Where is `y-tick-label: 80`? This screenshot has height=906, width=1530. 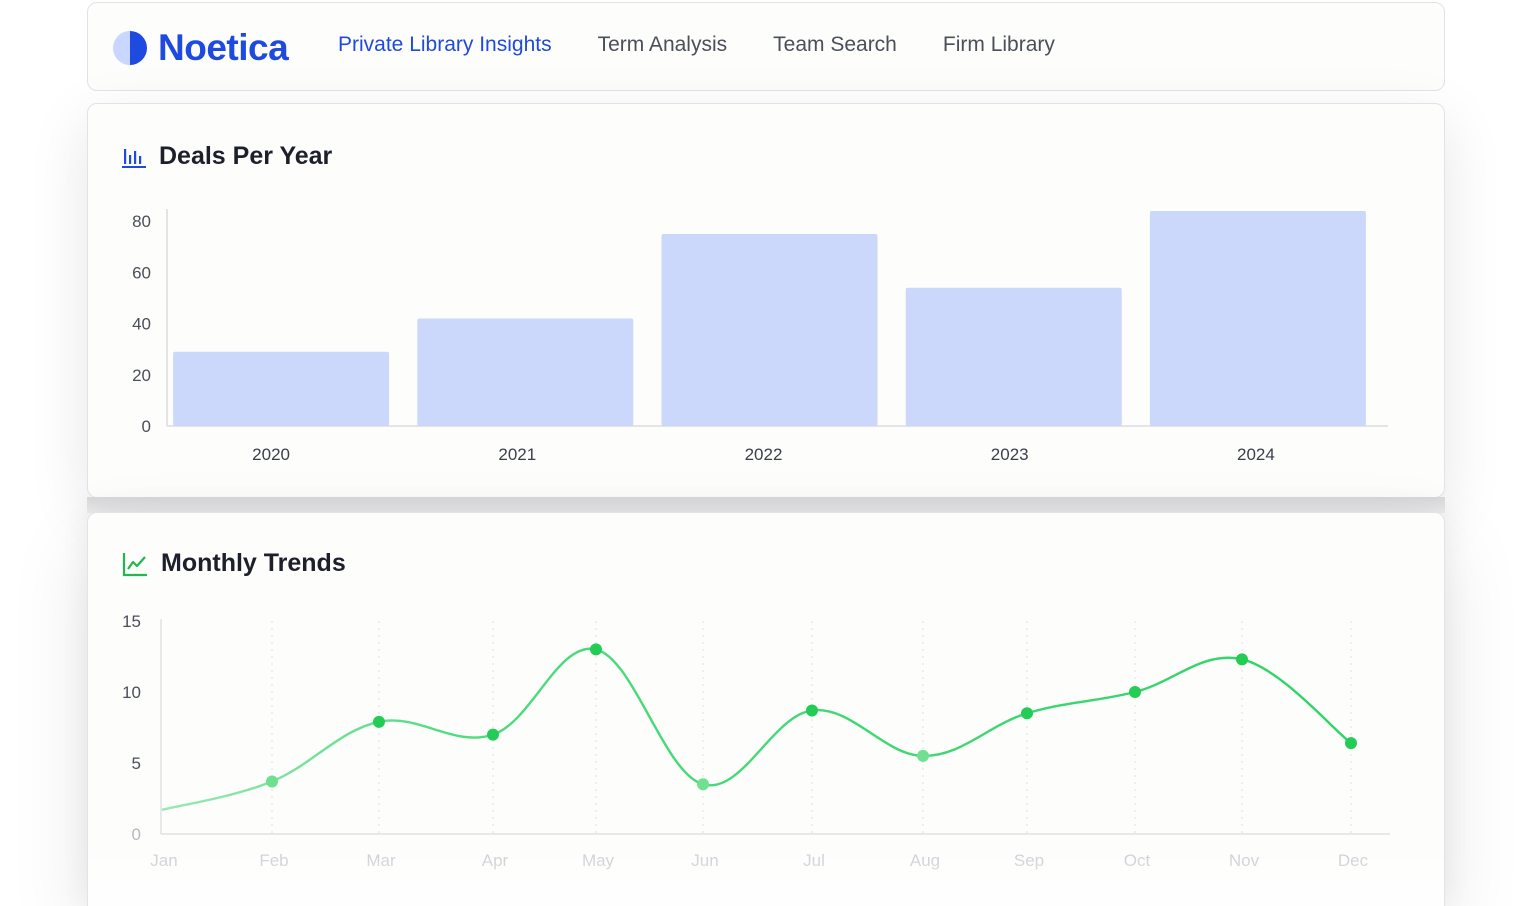
y-tick-label: 80 is located at coordinates (141, 221).